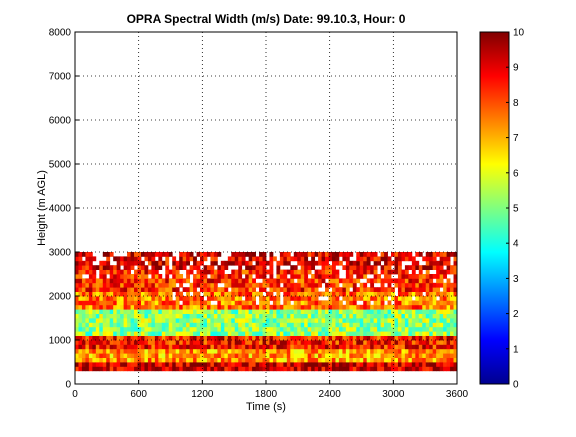 The width and height of the screenshot is (576, 437). What do you see at coordinates (516, 385) in the screenshot?
I see `colorbar-tick-label: 0` at bounding box center [516, 385].